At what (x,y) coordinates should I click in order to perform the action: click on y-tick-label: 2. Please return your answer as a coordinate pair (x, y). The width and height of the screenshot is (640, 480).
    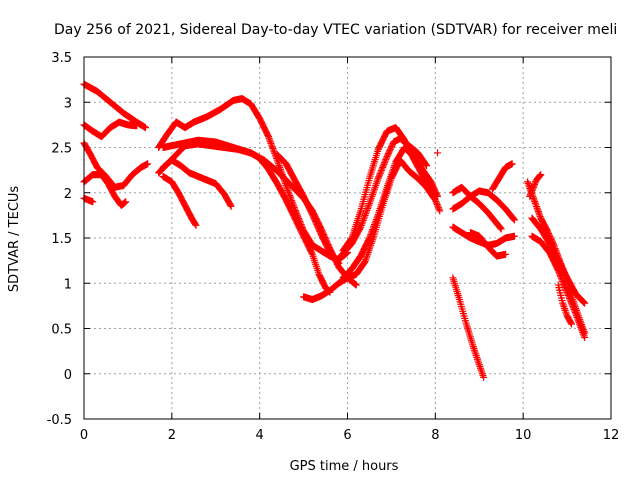
    Looking at the image, I should click on (68, 194).